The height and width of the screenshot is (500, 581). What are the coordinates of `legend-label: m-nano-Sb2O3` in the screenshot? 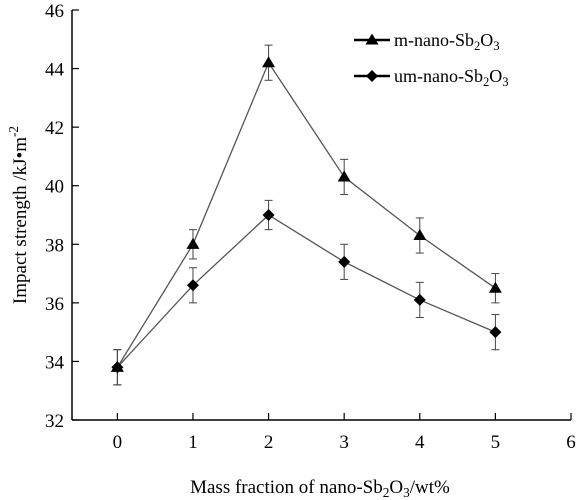 It's located at (447, 41).